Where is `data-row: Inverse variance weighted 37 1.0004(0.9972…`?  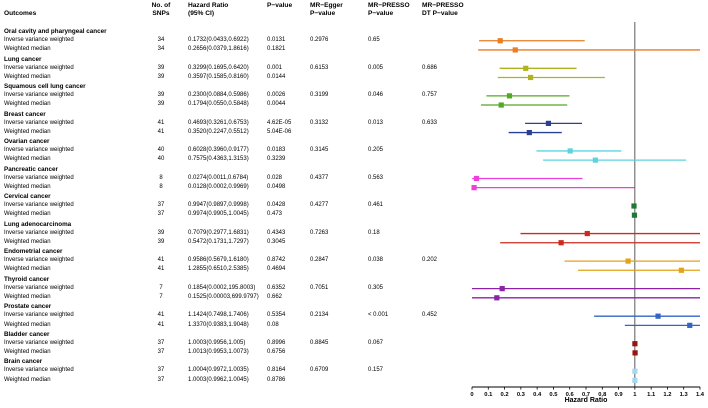
data-row: Inverse variance weighted 37 1.0004(0.9972… is located at coordinates (235, 370).